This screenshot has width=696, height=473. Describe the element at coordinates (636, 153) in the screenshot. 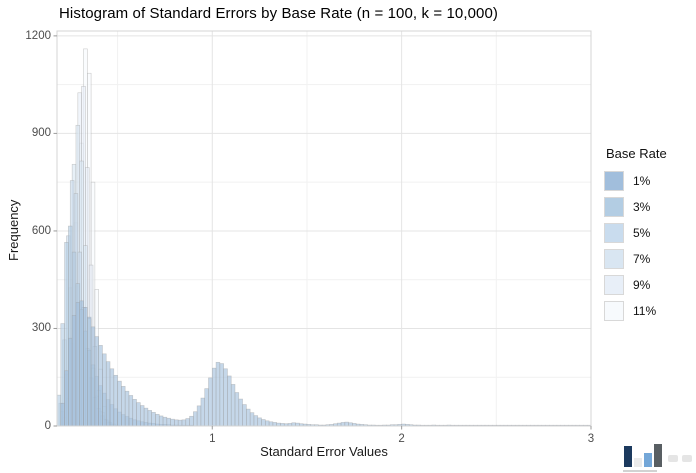

I see `legend-title: Base Rate` at that location.